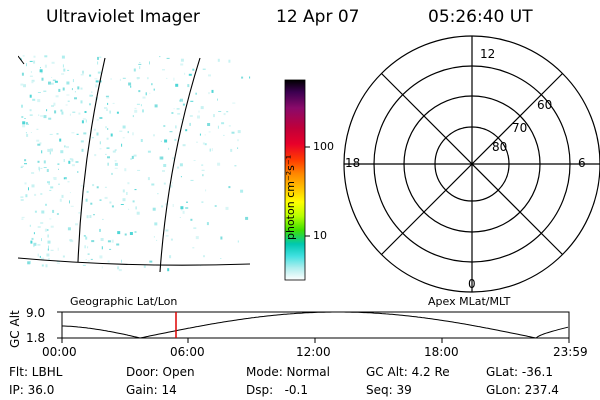 The image size is (600, 400). Describe the element at coordinates (320, 235) in the screenshot. I see `colorbar-tick-label-10: 10` at that location.